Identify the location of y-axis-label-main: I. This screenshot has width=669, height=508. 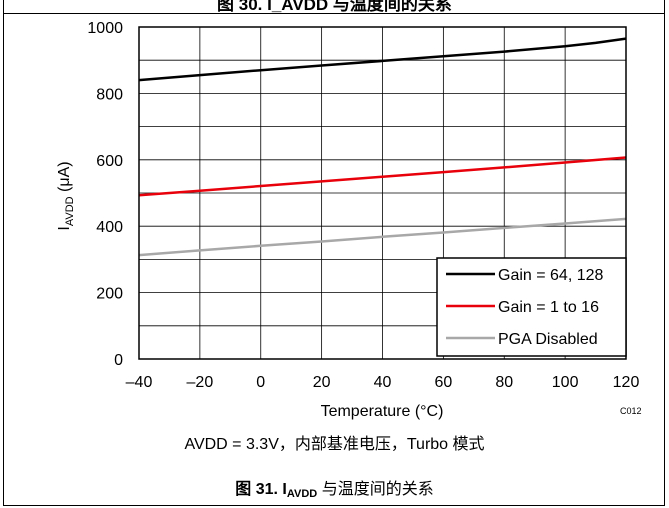
(64, 228).